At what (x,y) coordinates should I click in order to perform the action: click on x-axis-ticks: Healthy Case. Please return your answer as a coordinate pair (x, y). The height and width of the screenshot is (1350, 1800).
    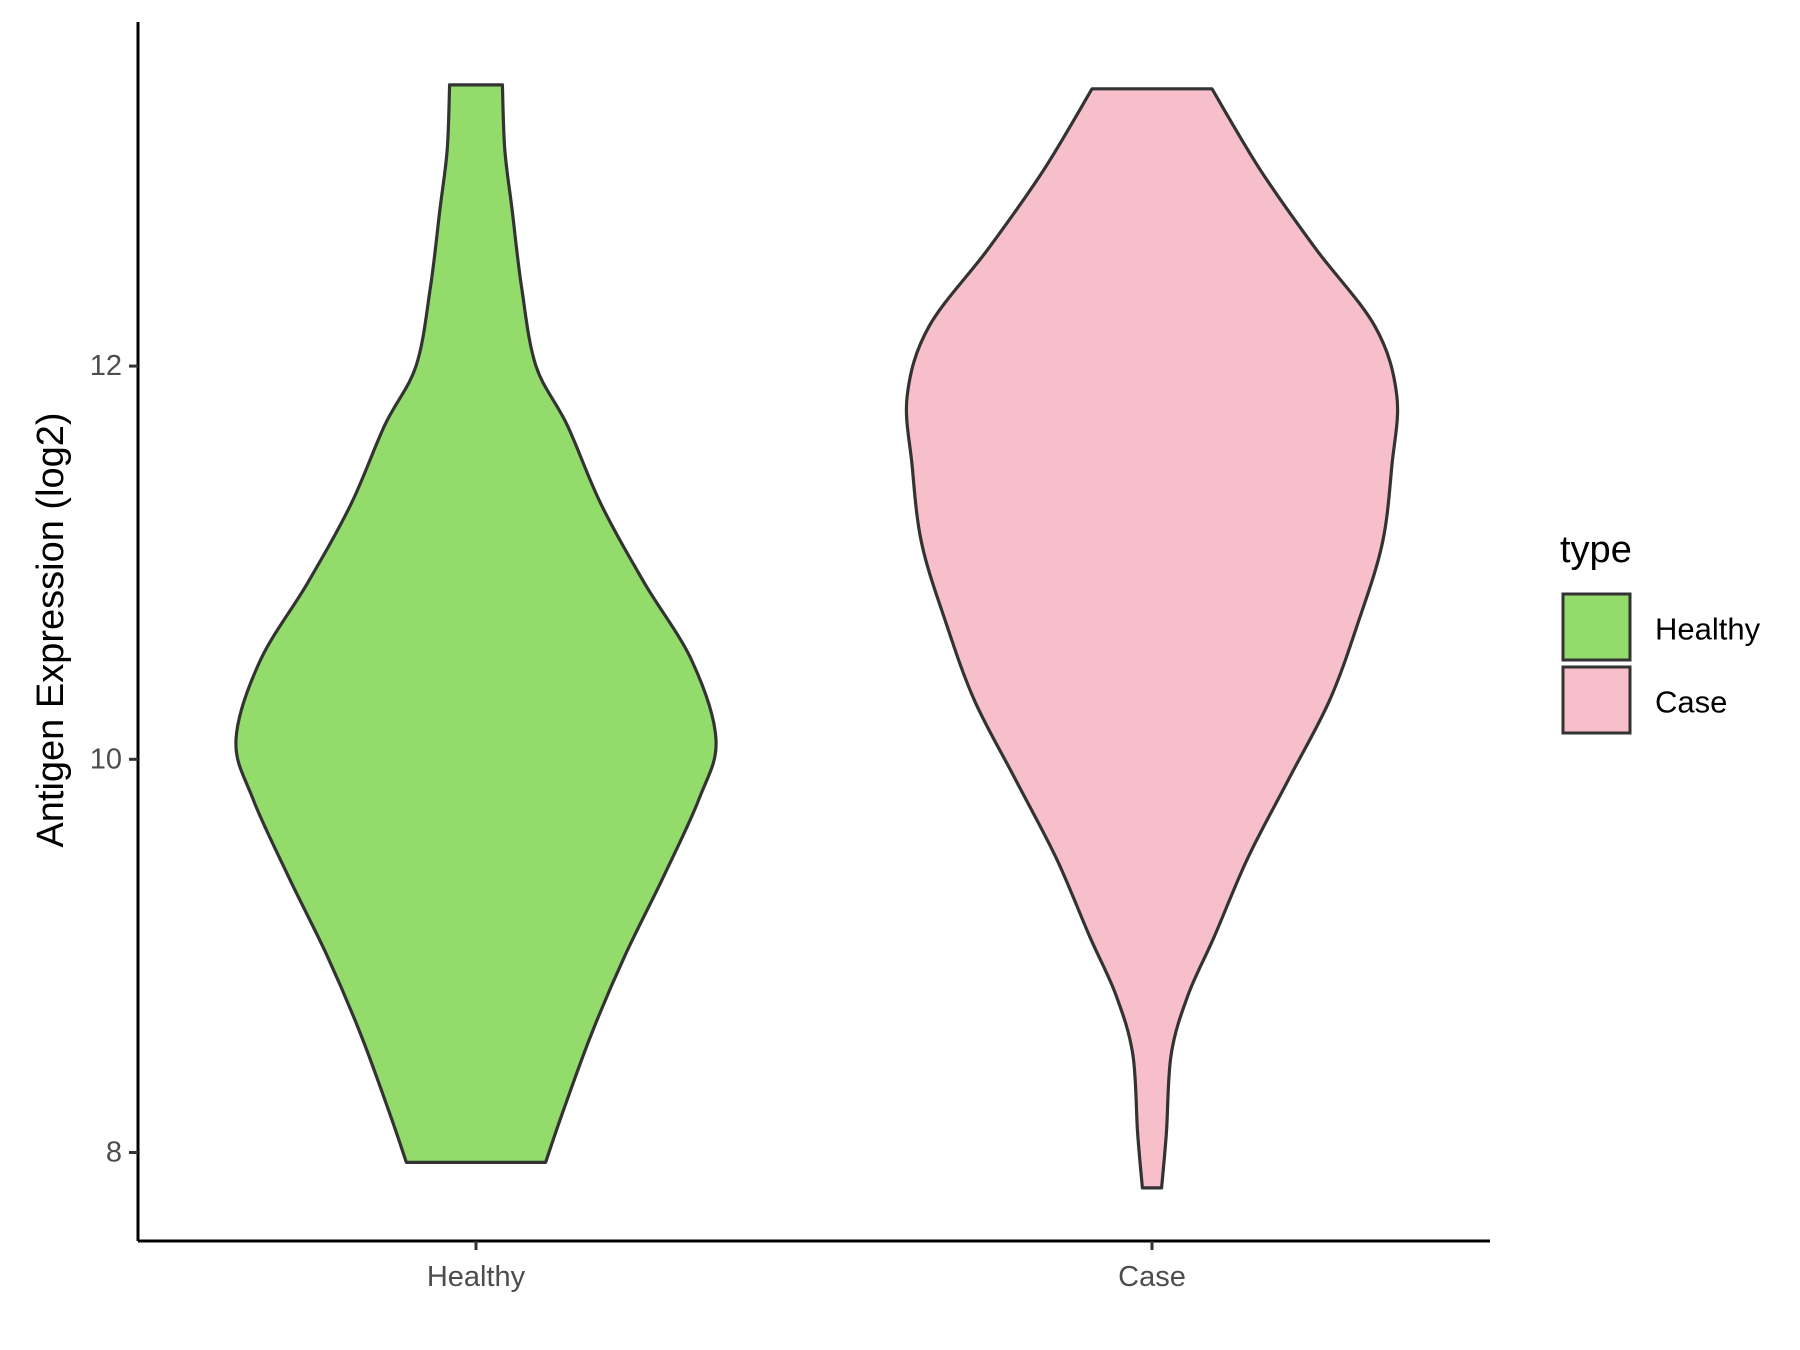
    Looking at the image, I should click on (806, 1267).